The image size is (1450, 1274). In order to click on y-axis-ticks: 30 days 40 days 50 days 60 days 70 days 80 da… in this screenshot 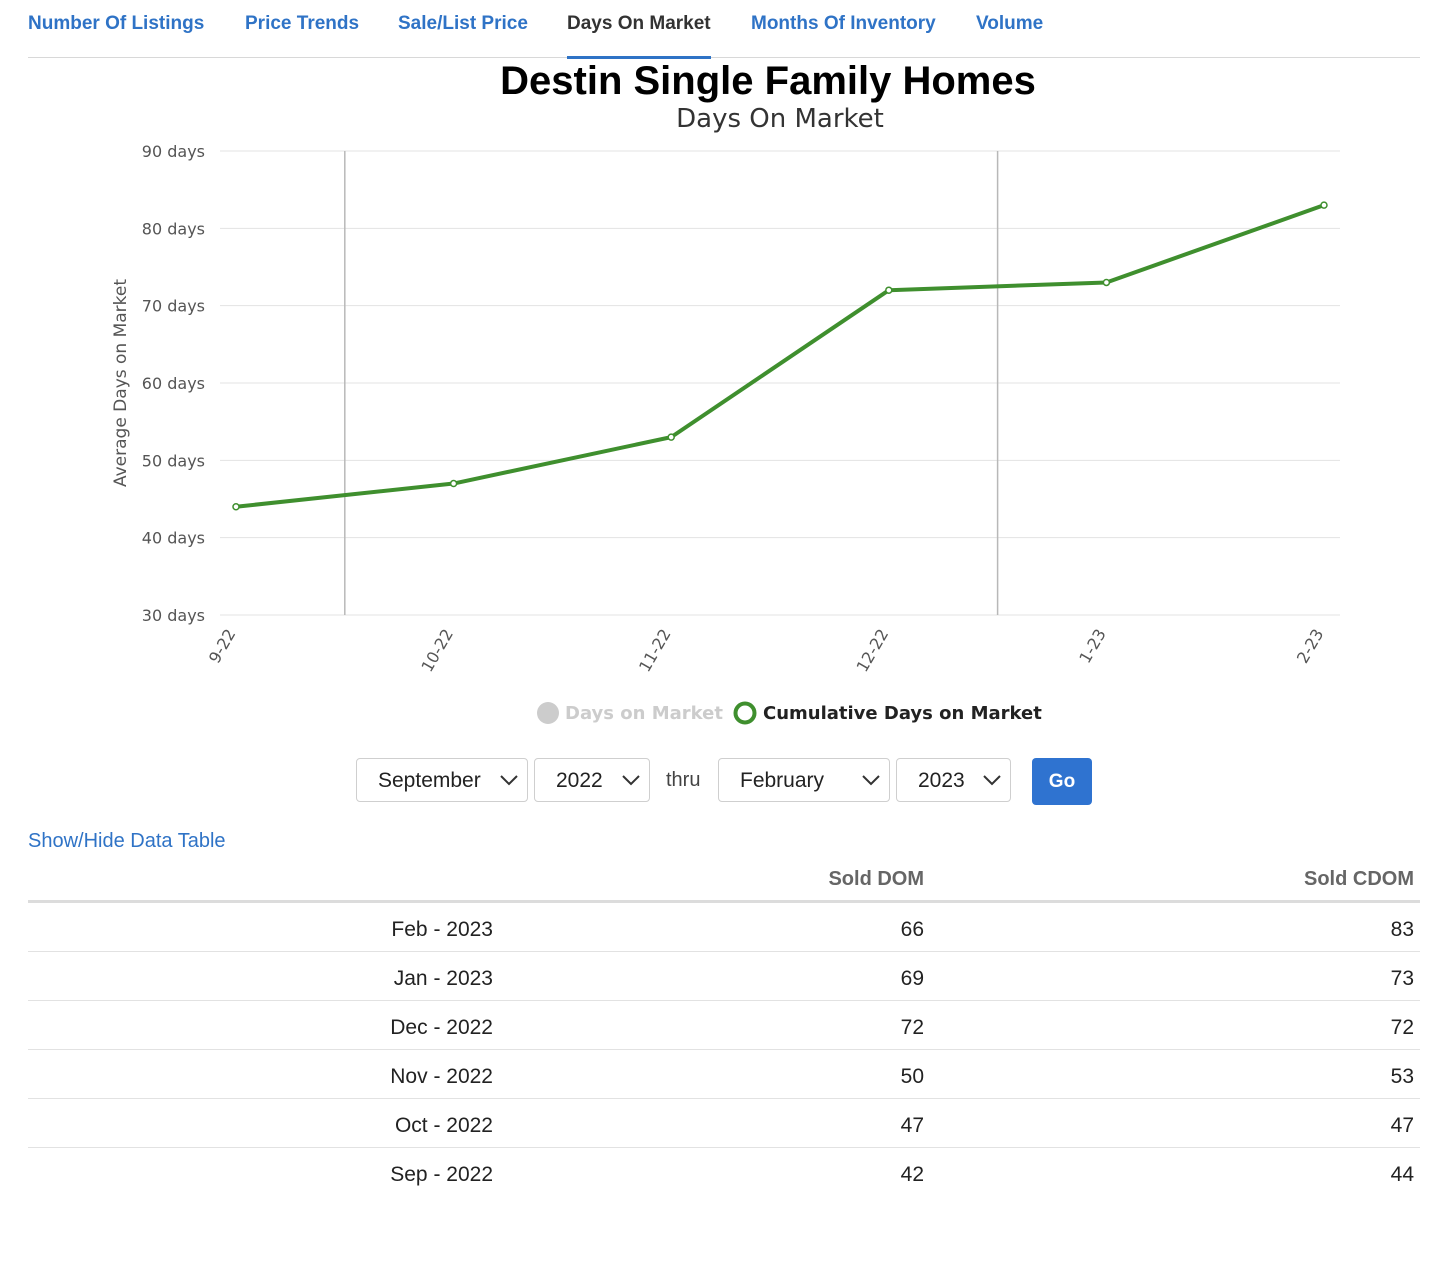, I will do `click(173, 383)`.